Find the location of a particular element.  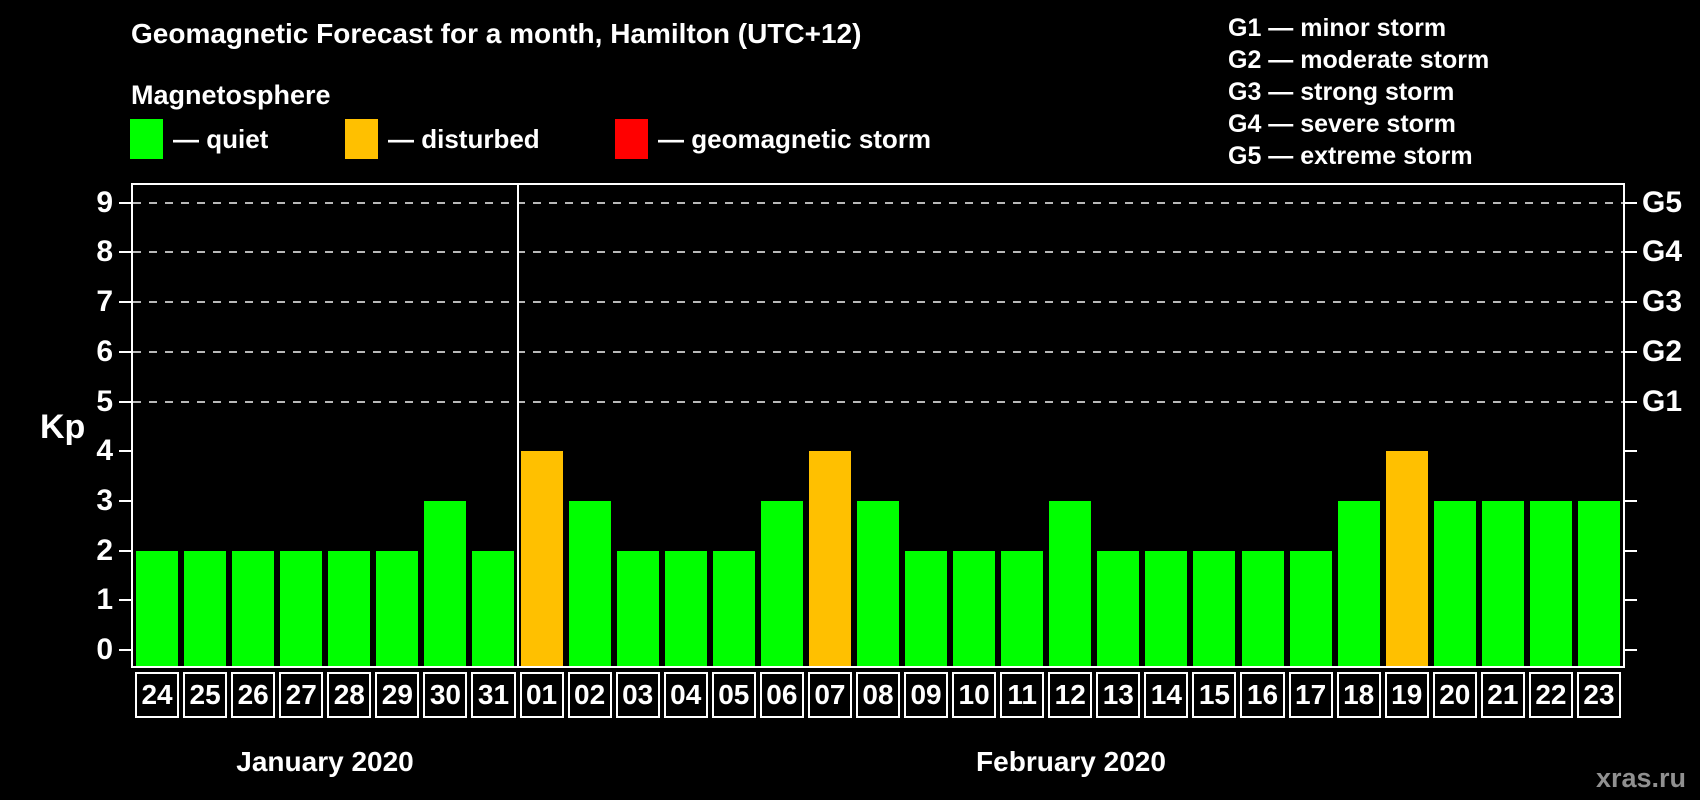

date-cell-february-03: 03 is located at coordinates (637, 695).